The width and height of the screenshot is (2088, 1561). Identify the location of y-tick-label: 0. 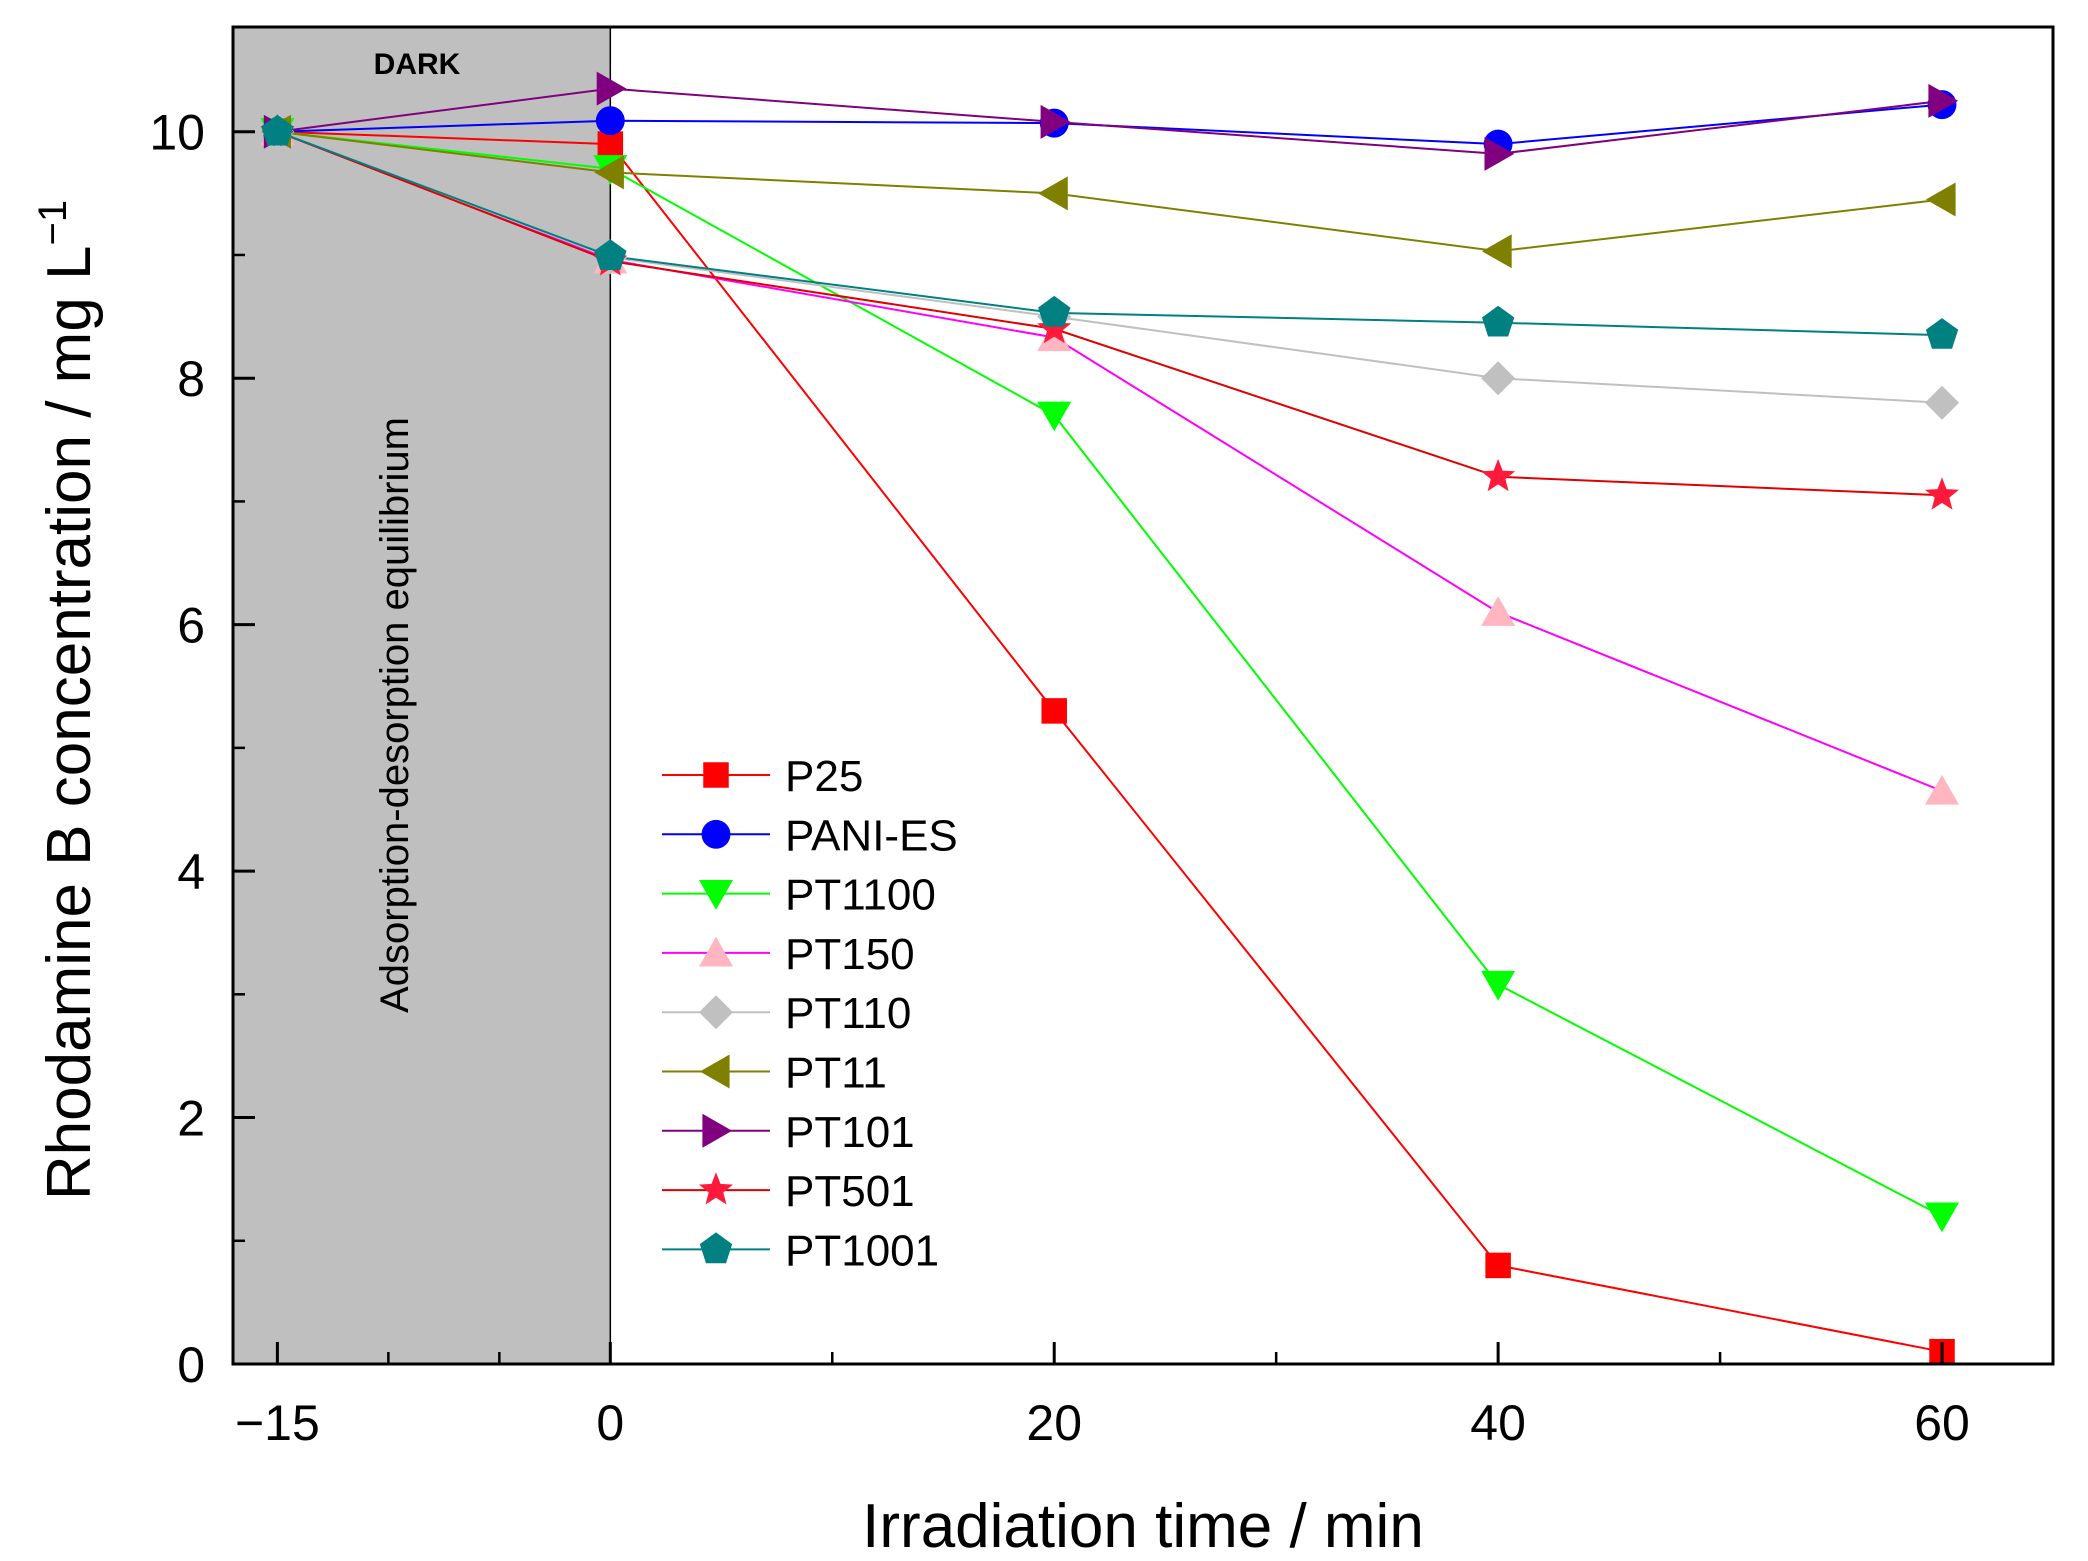
(191, 1365).